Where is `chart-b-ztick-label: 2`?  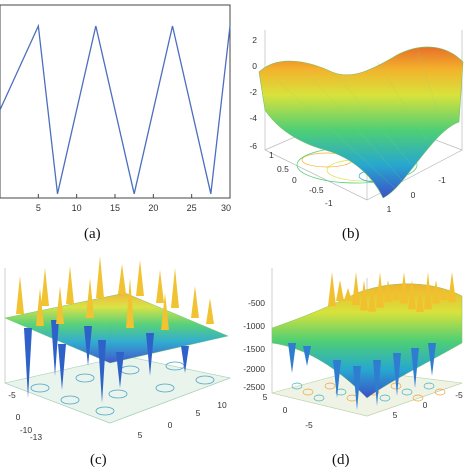 chart-b-ztick-label: 2 is located at coordinates (254, 40).